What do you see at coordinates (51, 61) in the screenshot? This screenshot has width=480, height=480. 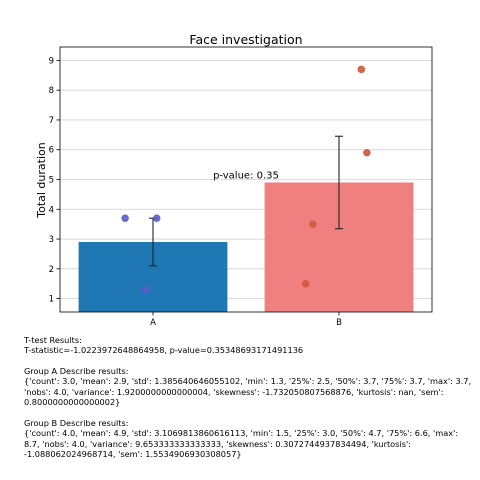 I see `y-tick-label: 9` at bounding box center [51, 61].